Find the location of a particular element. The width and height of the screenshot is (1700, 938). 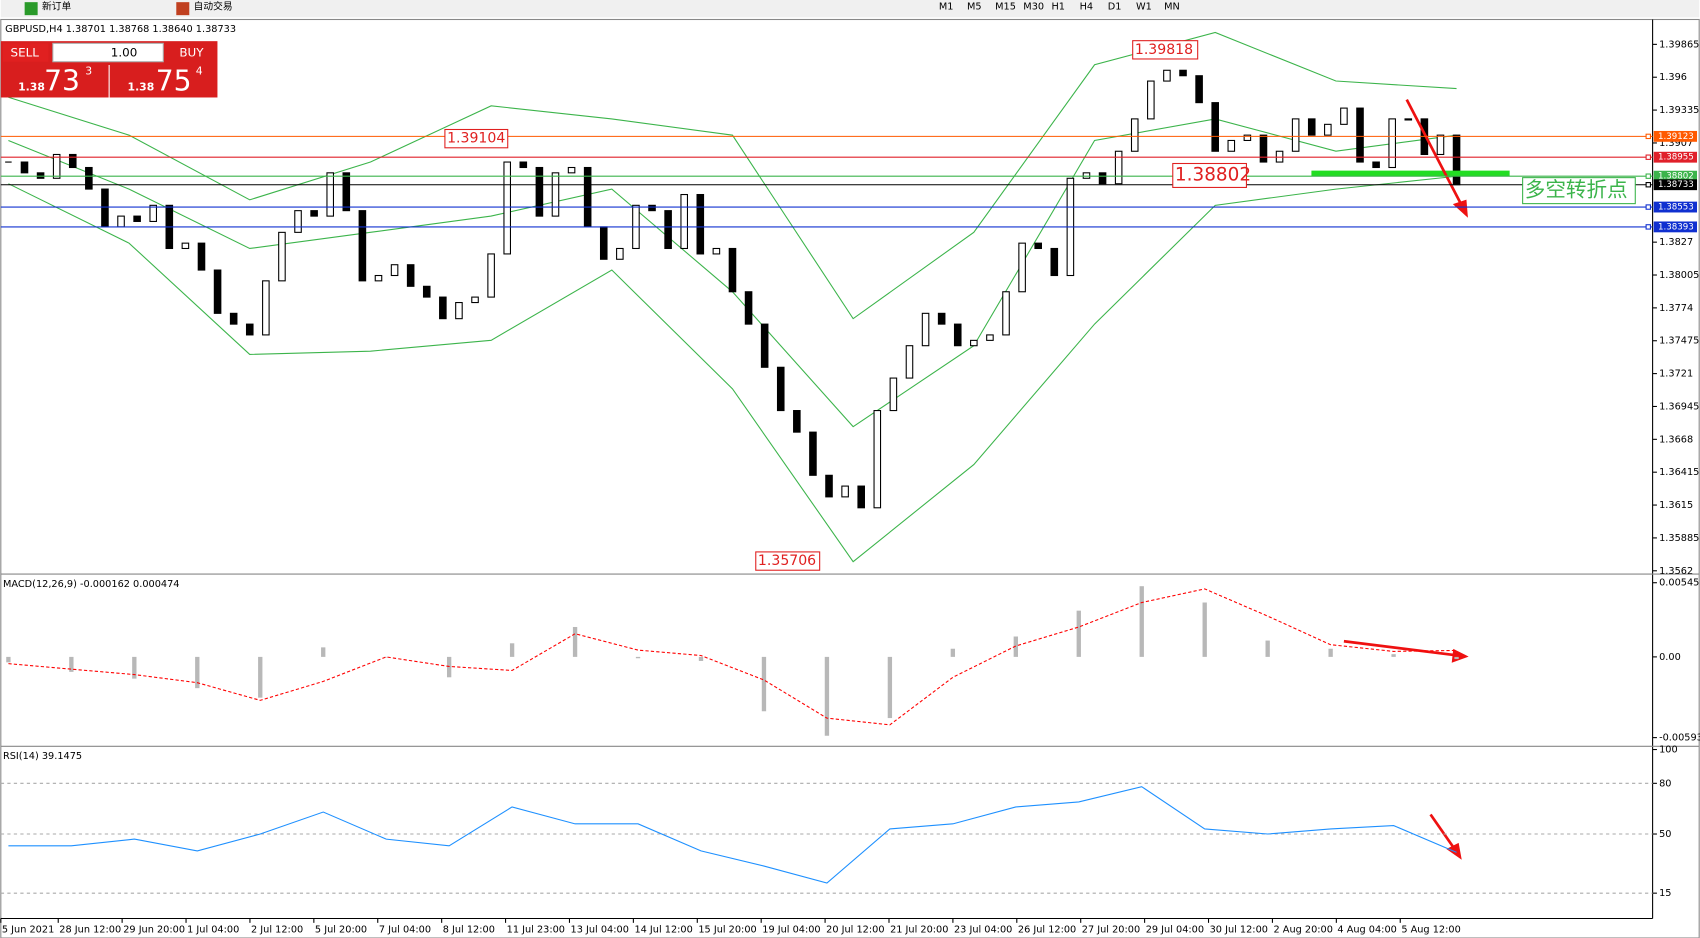

y-tick-label: 15 is located at coordinates (1665, 893).